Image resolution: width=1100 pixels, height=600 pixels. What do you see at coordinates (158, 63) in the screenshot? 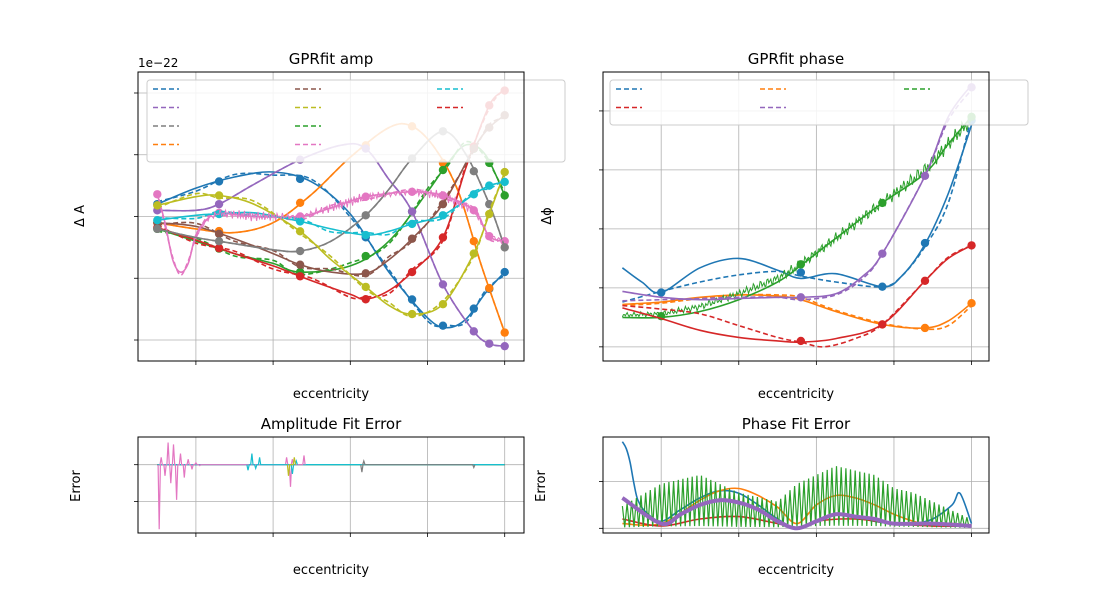
I see `amp-offset-label: 1e−22` at bounding box center [158, 63].